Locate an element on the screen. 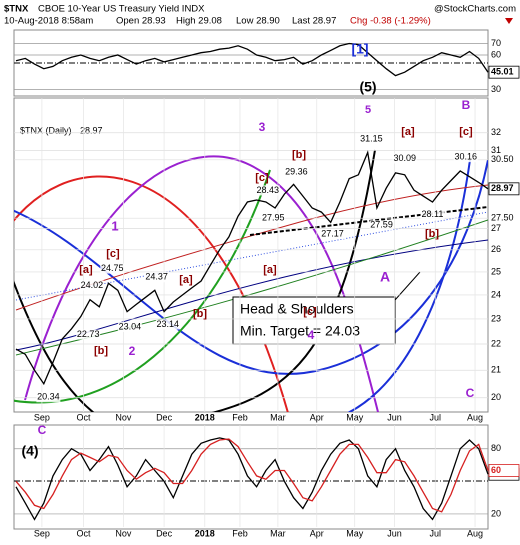 Image resolution: width=520 pixels, height=545 pixels. high: High 29.08 is located at coordinates (199, 21).